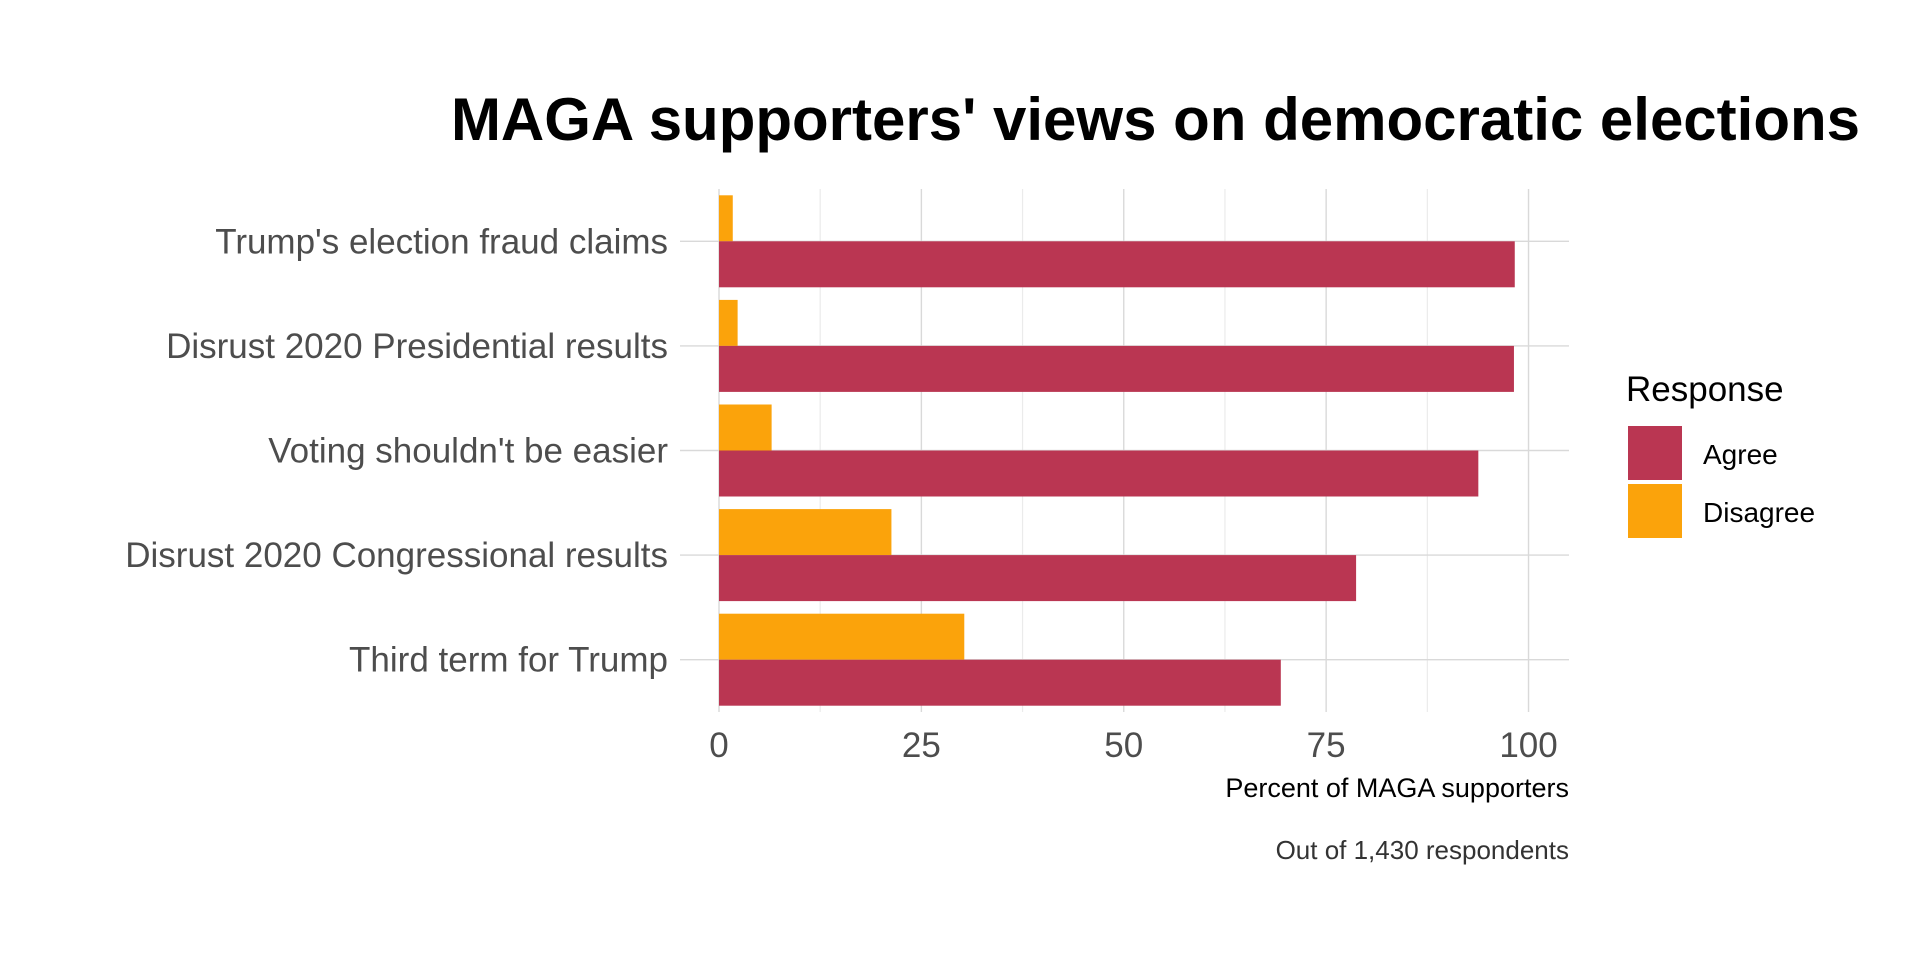 This screenshot has width=1920, height=960. What do you see at coordinates (508, 660) in the screenshot?
I see `category-label: Third term for Trump` at bounding box center [508, 660].